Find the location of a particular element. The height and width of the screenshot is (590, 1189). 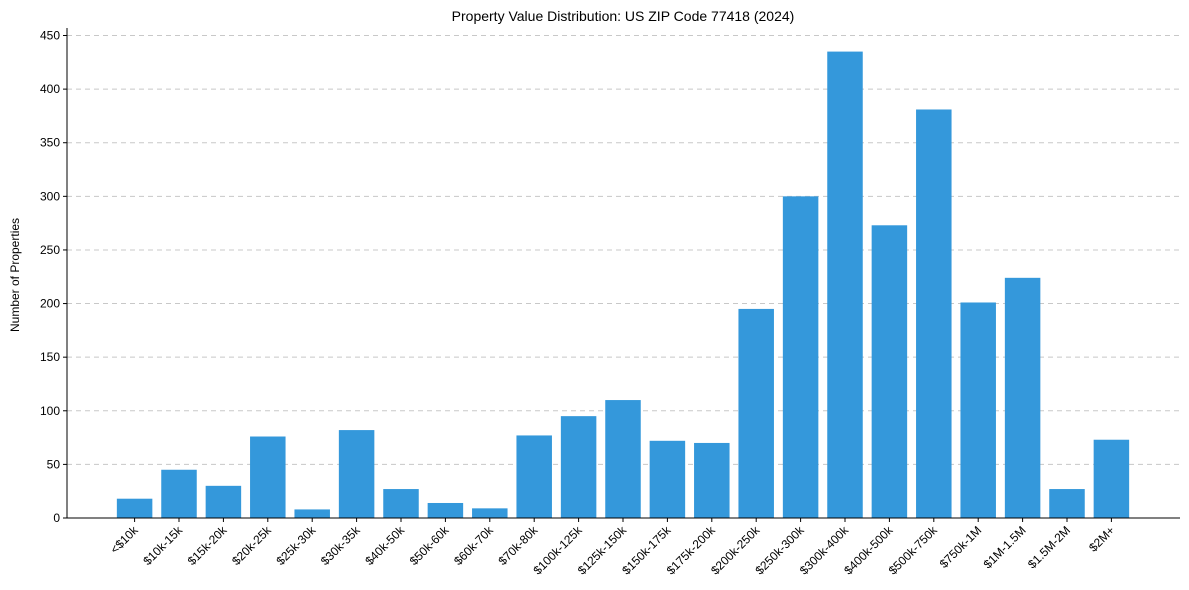

x-tick-label: $60k-70k is located at coordinates (474, 546).